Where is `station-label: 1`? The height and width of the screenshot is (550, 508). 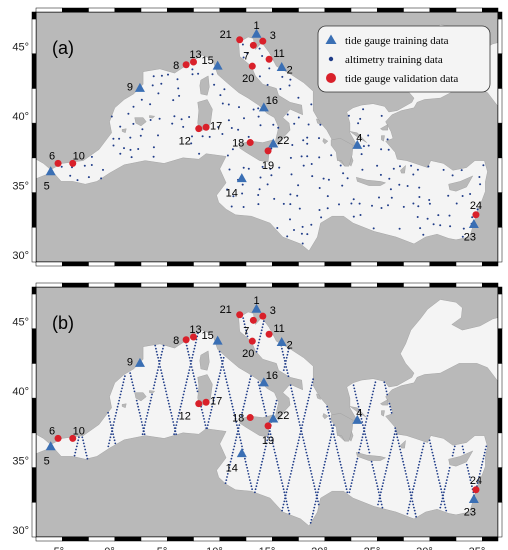 station-label: 1 is located at coordinates (256, 26).